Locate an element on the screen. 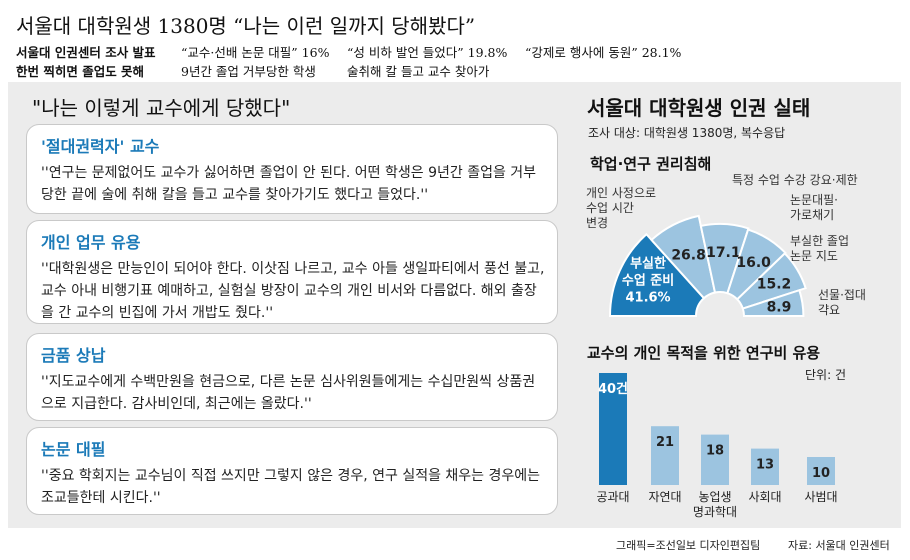  slice-label-line: 부실한 졸업 is located at coordinates (820, 241).